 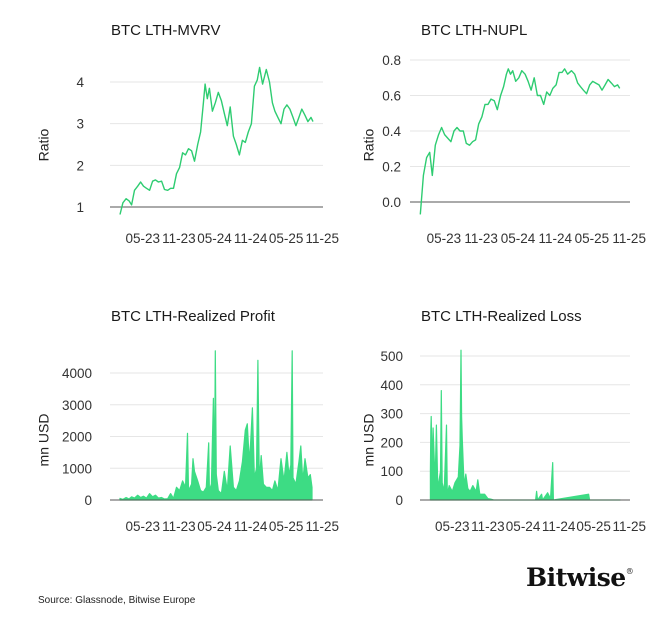 I want to click on y-tick-label: 4, so click(x=80, y=82).